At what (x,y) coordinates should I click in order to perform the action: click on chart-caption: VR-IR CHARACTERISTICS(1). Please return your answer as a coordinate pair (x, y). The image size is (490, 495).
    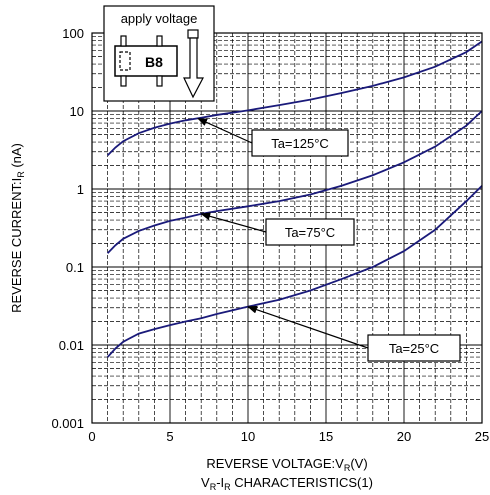
    Looking at the image, I should click on (287, 483).